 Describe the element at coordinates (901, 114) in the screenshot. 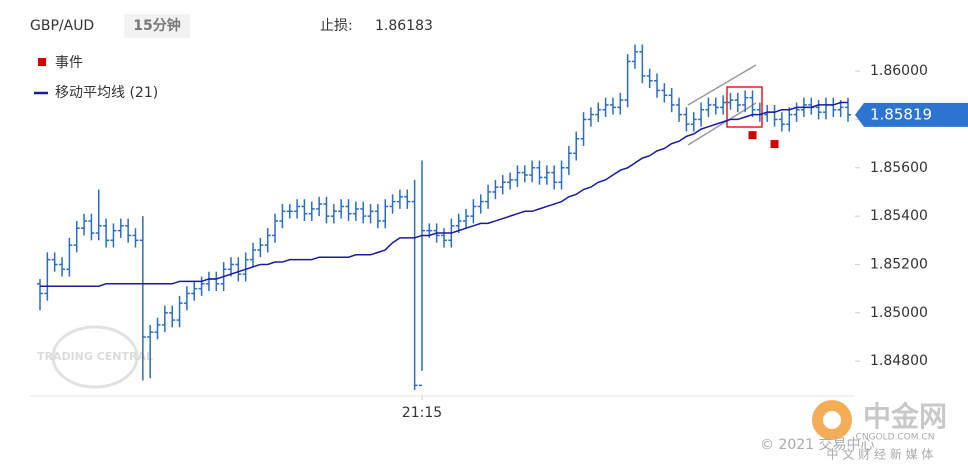

I see `price-tag-label: 1.85819` at that location.